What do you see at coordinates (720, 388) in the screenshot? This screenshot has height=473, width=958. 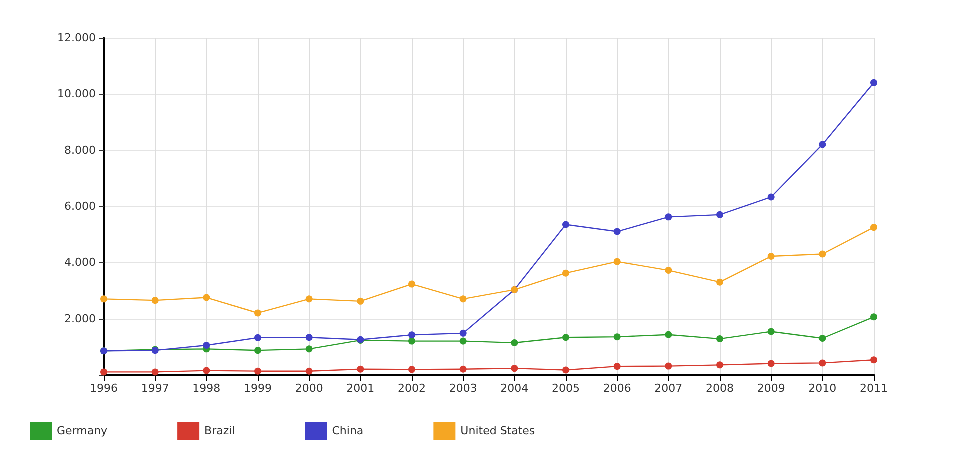 I see `x-tick-label: 2008` at bounding box center [720, 388].